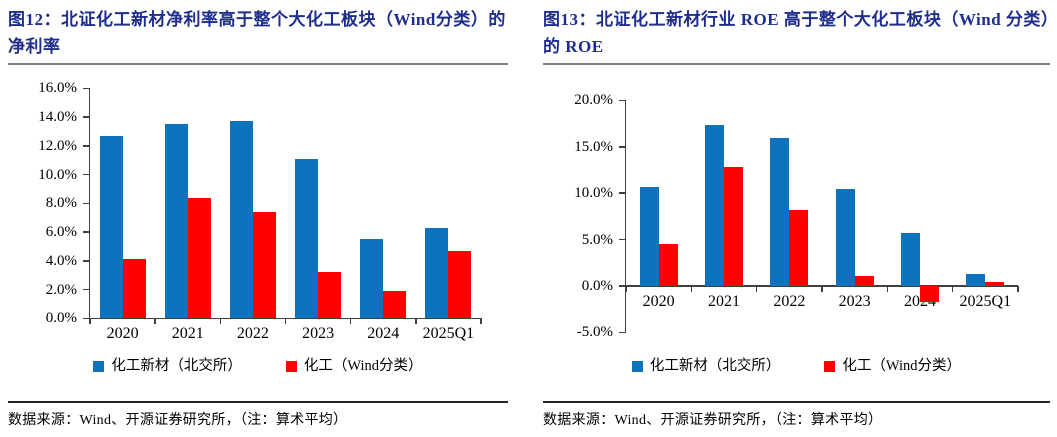 The width and height of the screenshot is (1057, 437). What do you see at coordinates (625, 216) in the screenshot?
I see `y-axis-line` at bounding box center [625, 216].